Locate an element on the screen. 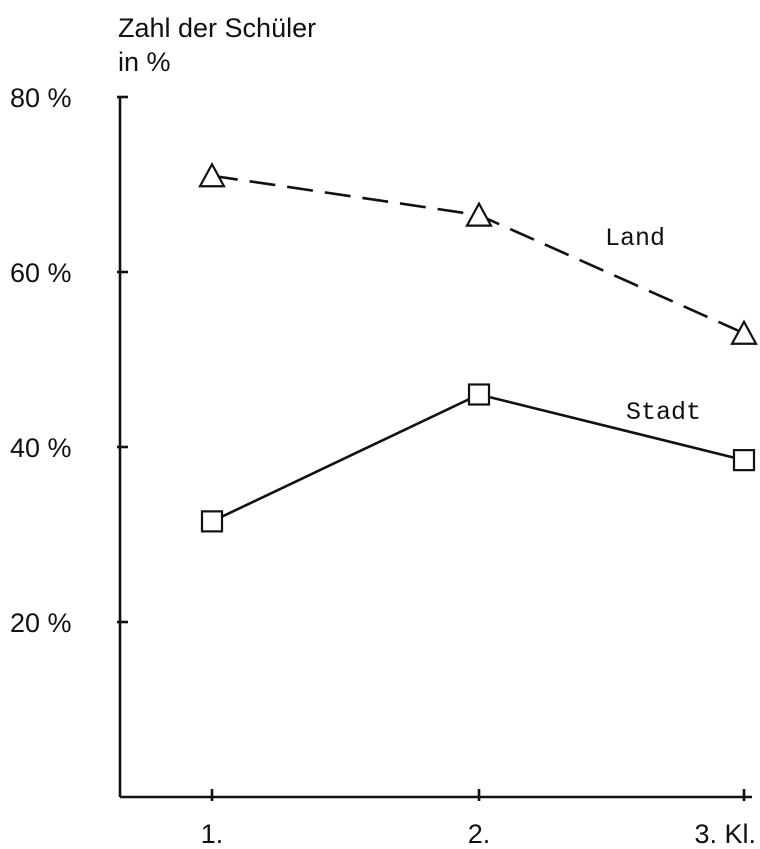  x-tick-label: 3. Kl. is located at coordinates (725, 834).